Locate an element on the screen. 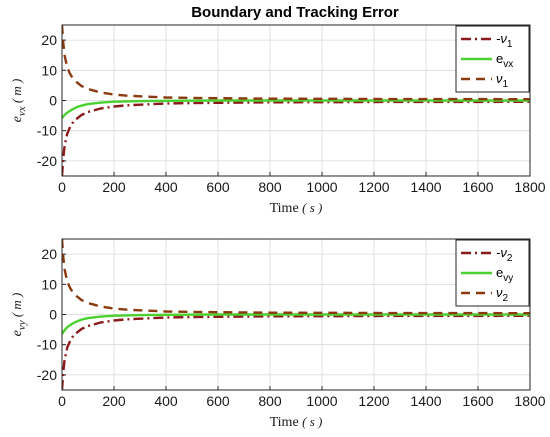 The height and width of the screenshot is (437, 550). legend-entry: -ν1 is located at coordinates (504, 40).